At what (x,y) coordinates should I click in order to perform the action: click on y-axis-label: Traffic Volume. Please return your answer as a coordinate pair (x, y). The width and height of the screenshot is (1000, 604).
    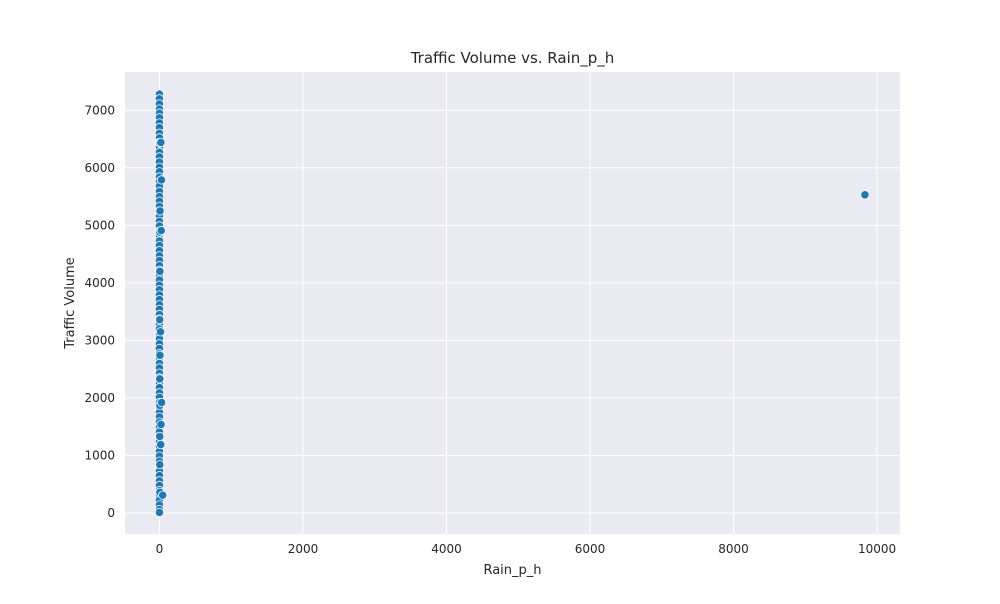
    Looking at the image, I should click on (70, 303).